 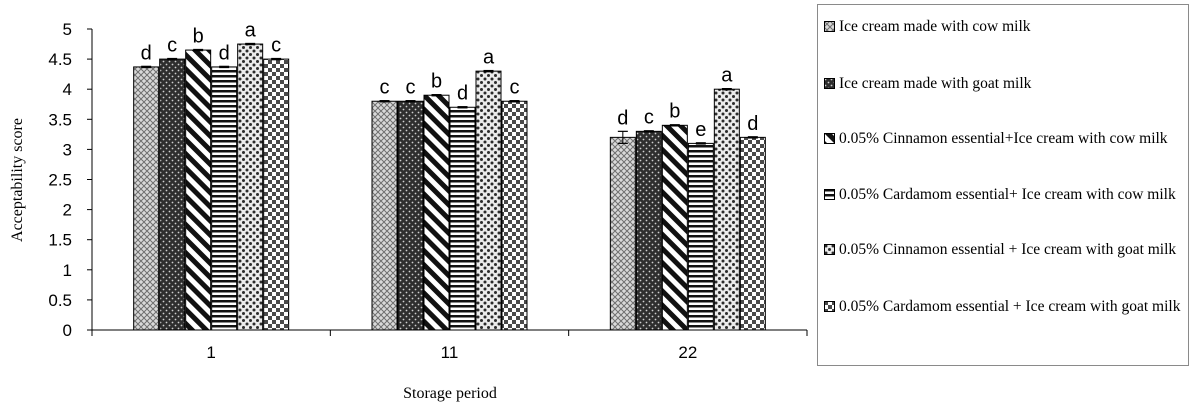 I want to click on x-tick-label: 1, so click(x=210, y=352).